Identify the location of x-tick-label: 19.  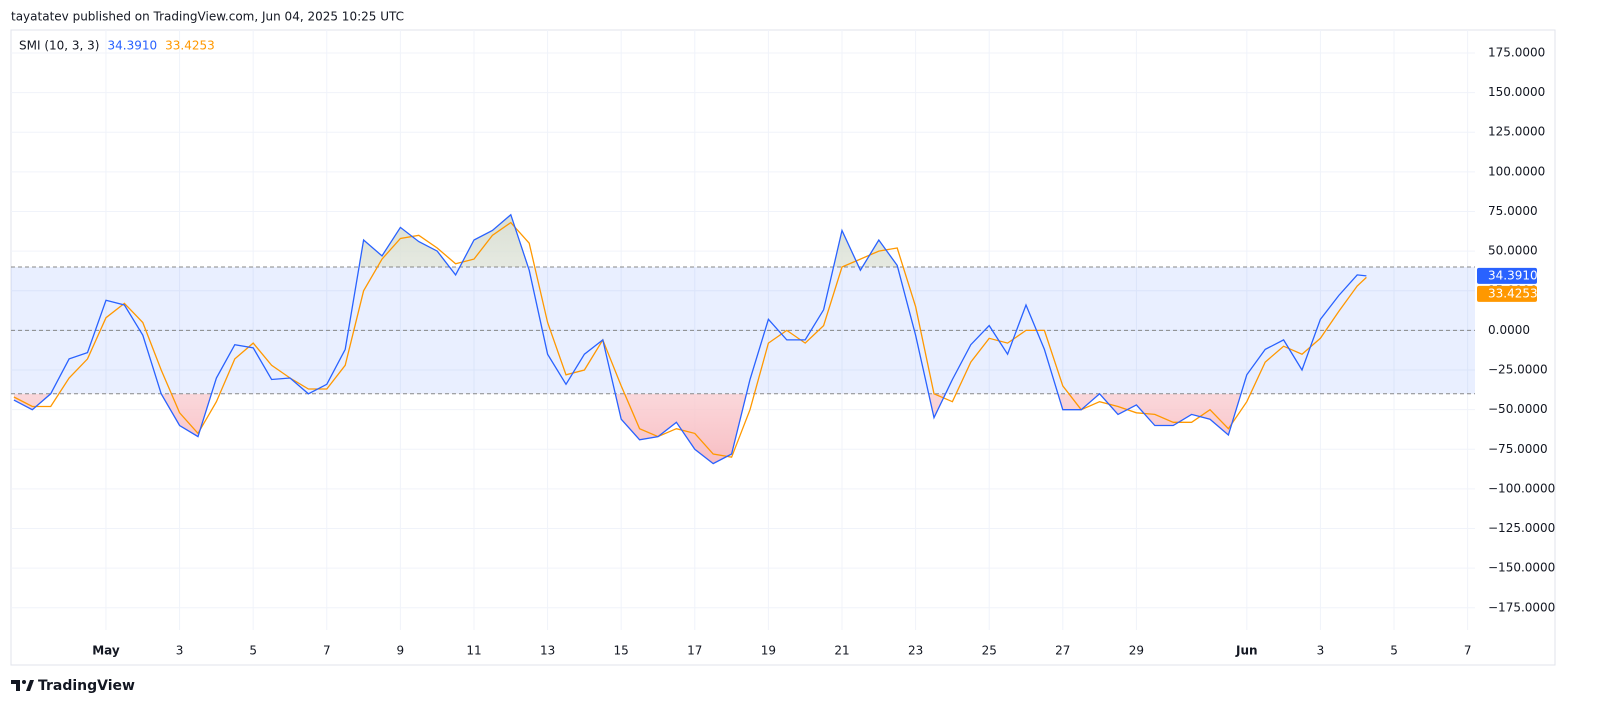
(768, 651).